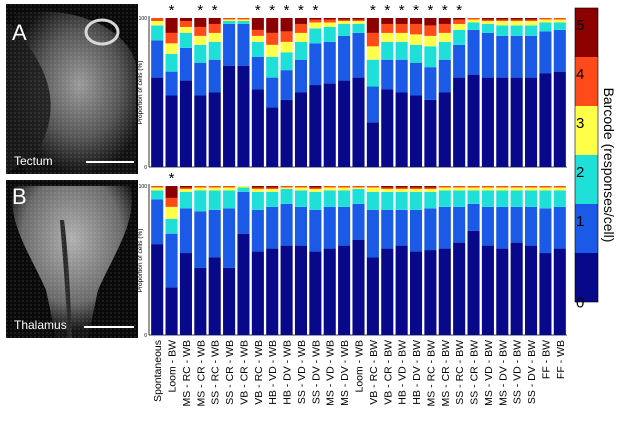 Image resolution: width=628 pixels, height=432 pixels. Describe the element at coordinates (109, 327) in the screenshot. I see `thalamus-scalebar` at that location.